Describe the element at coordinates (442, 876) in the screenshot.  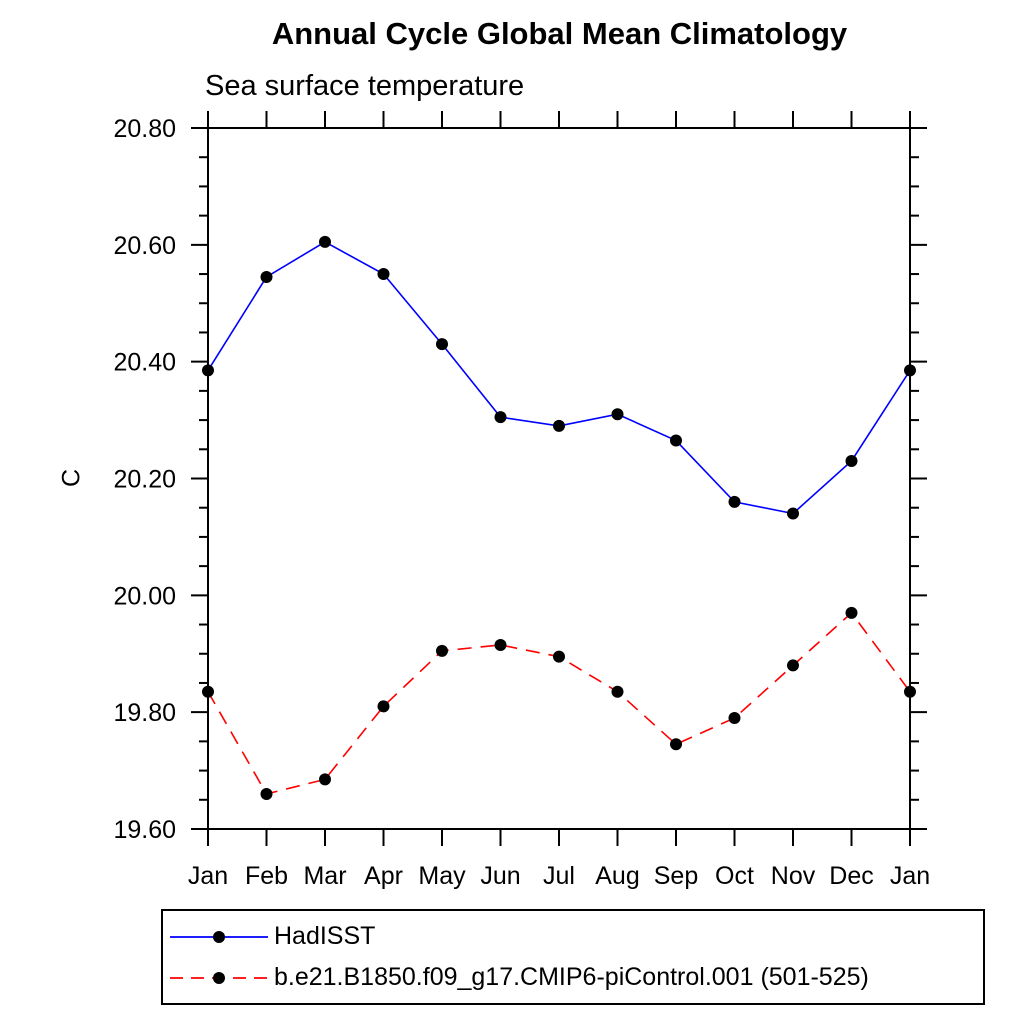
I see `x-axis-tick-label: May` at that location.